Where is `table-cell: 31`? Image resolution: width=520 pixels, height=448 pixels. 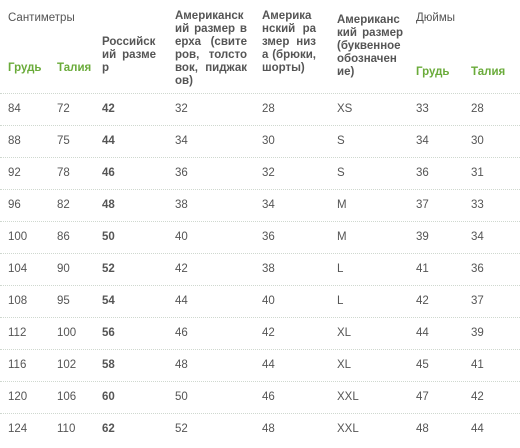
table-cell: 31 is located at coordinates (477, 173).